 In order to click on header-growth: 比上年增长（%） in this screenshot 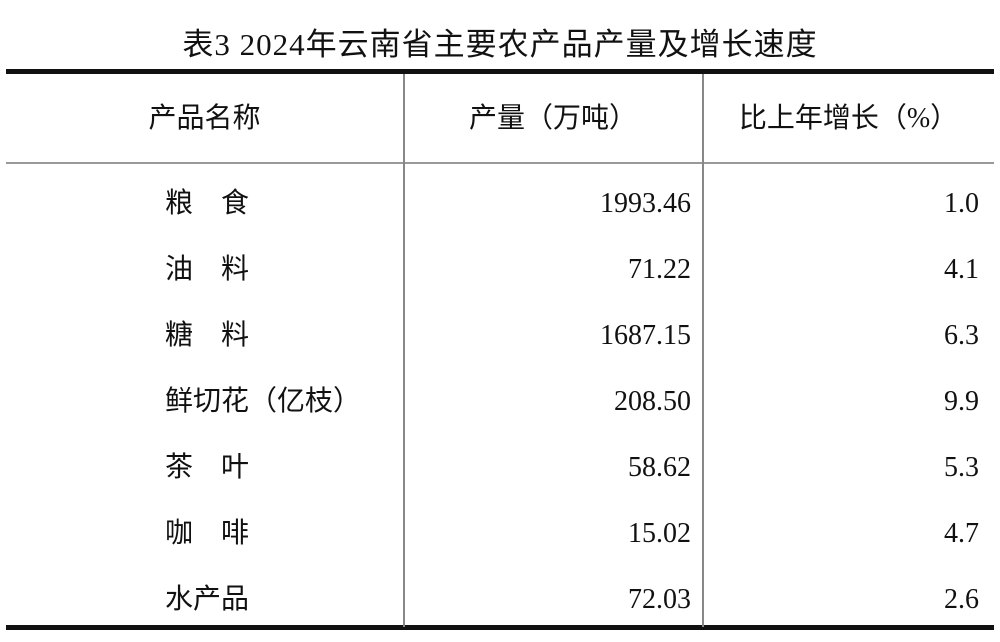, I will do `click(848, 118)`.